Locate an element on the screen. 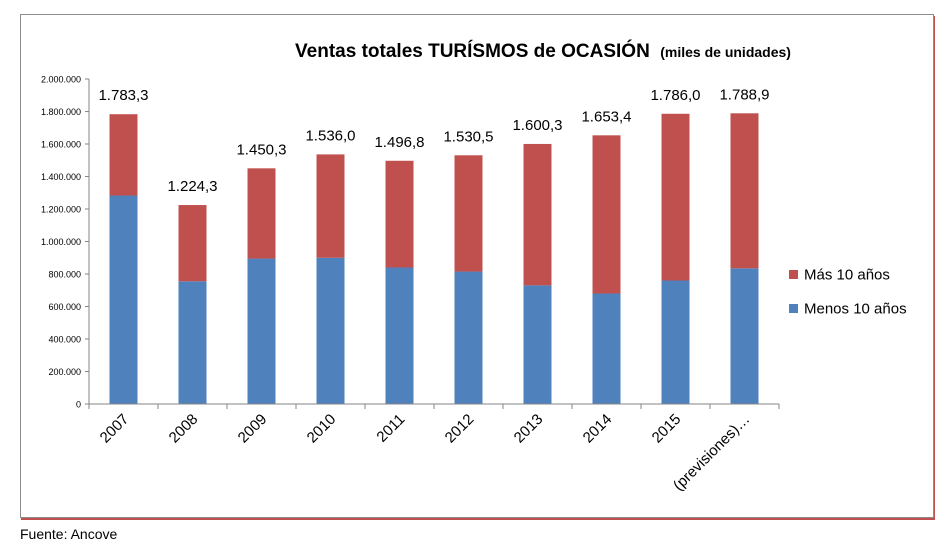 The height and width of the screenshot is (545, 952). legend-label: Más 10 años is located at coordinates (847, 275).